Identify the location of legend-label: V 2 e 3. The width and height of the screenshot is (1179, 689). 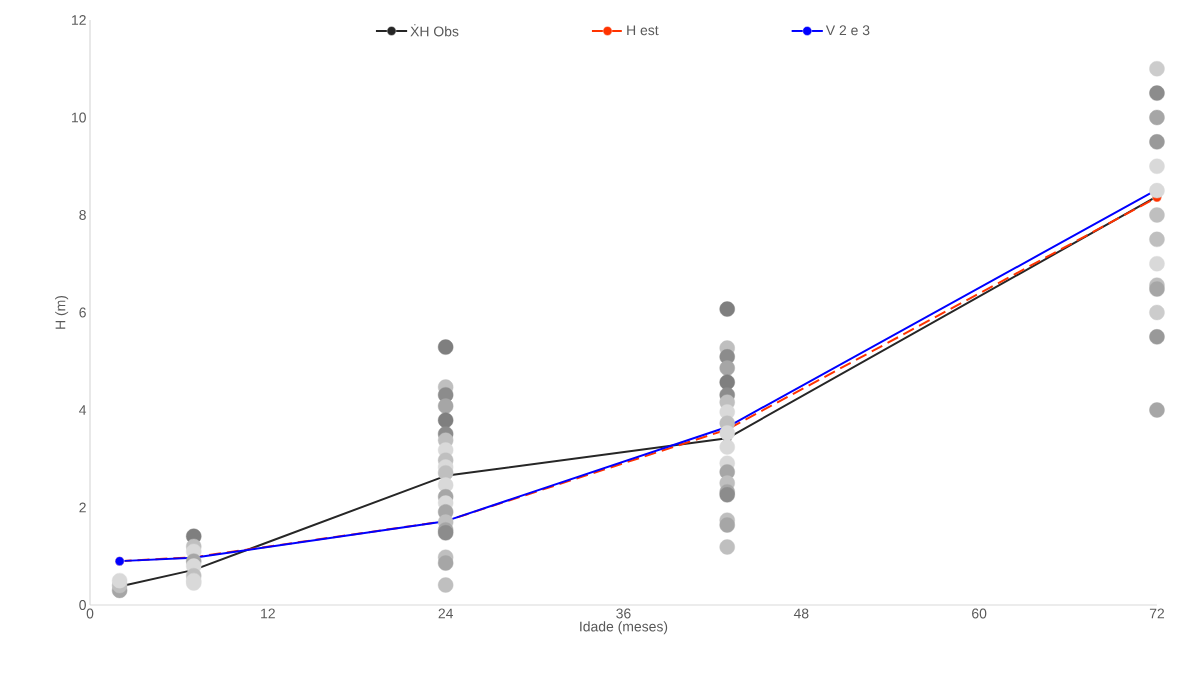
(847, 30).